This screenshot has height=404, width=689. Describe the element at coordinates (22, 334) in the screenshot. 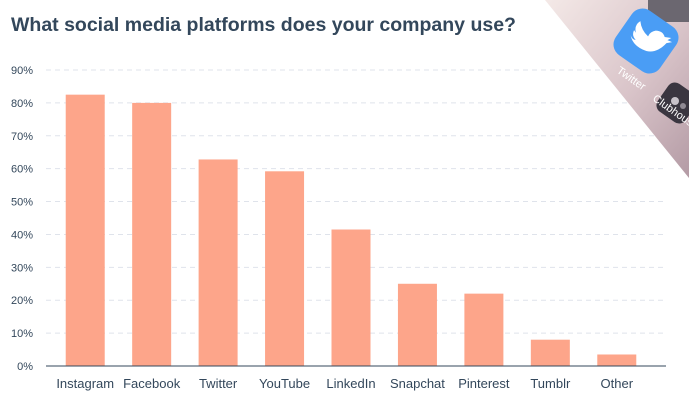

I see `y-tick-label: 10%` at that location.